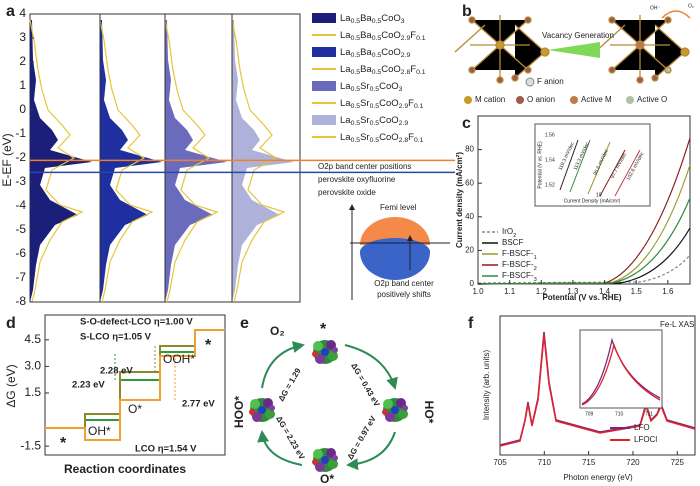 The image size is (700, 486). Describe the element at coordinates (32, 366) in the screenshot. I see `y-tick-label: 3.0` at that location.